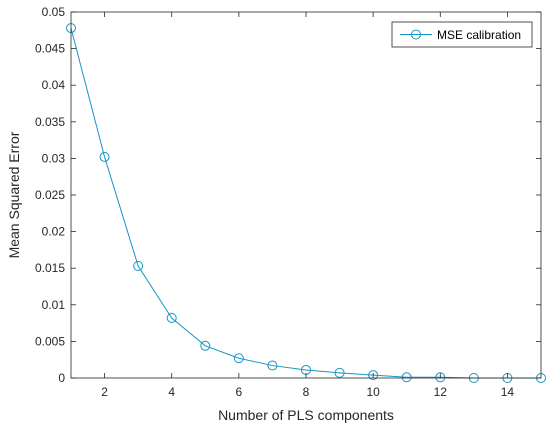 This screenshot has height=433, width=550. I want to click on x-tick-label: 10, so click(373, 392).